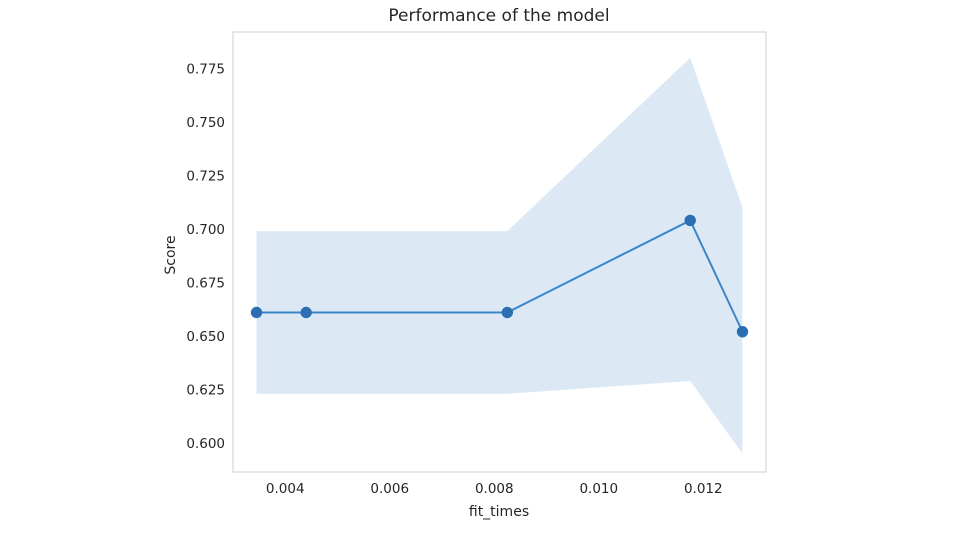 The width and height of the screenshot is (960, 540). I want to click on y-tick-label: 0.750, so click(205, 123).